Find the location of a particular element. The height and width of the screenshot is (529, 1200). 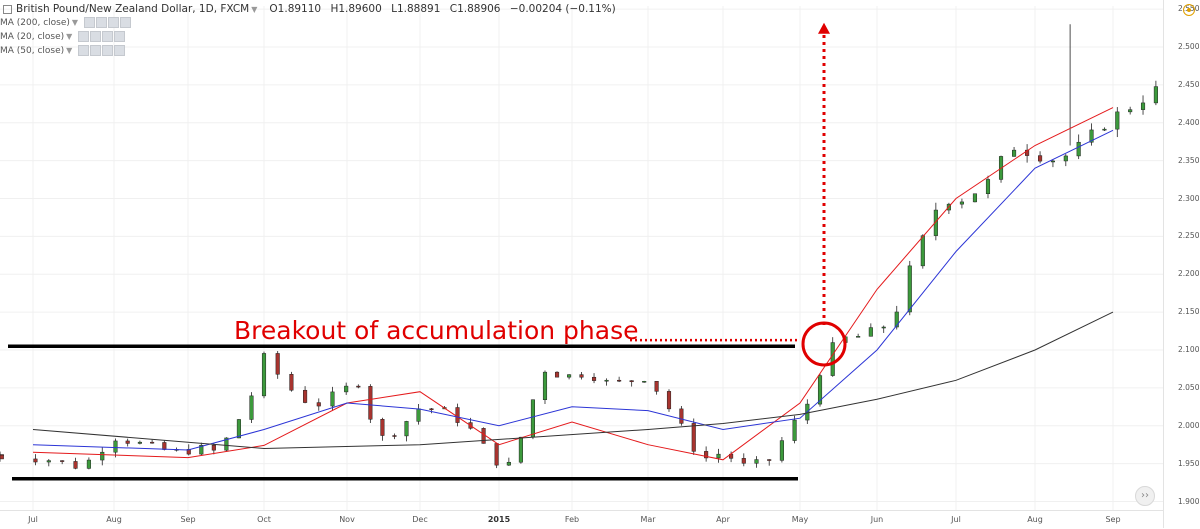

ma-200-controls is located at coordinates (108, 22).